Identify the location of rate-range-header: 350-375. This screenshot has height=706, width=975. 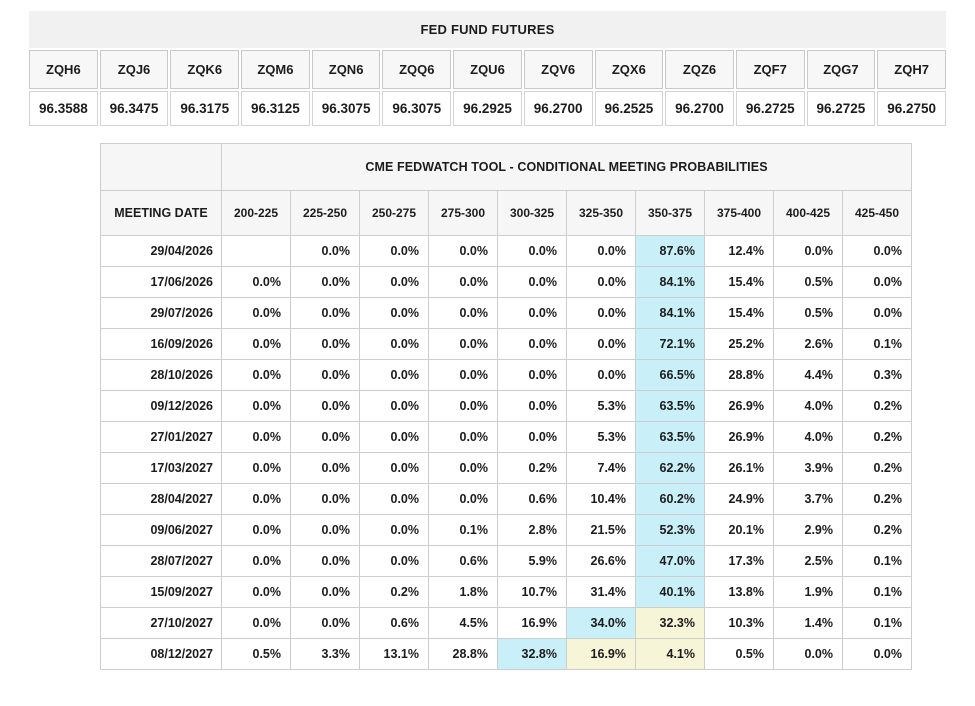
(670, 213).